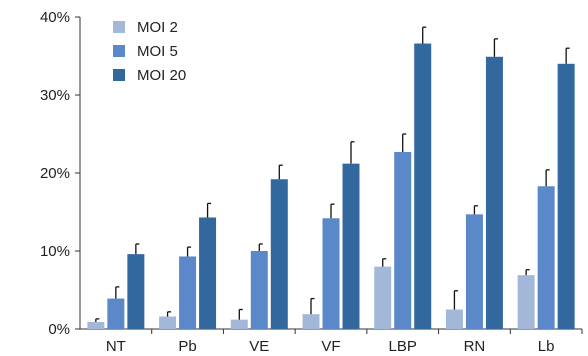 The image size is (588, 356). What do you see at coordinates (157, 51) in the screenshot?
I see `legend-label: MOI 5` at bounding box center [157, 51].